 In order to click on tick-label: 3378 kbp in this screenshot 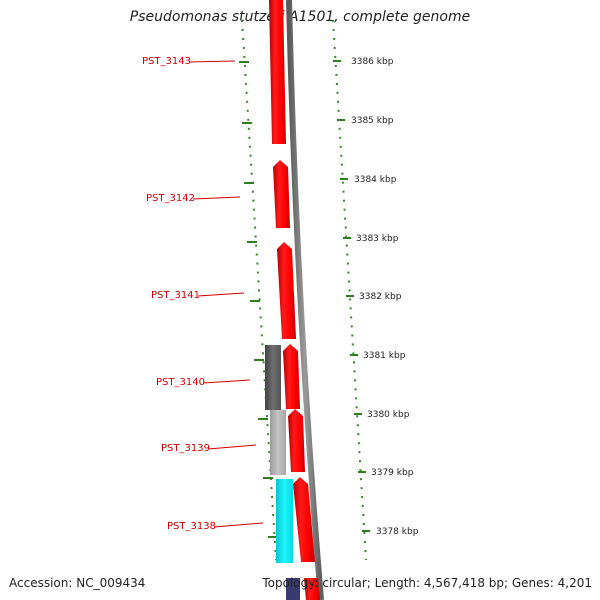, I will do `click(397, 532)`.